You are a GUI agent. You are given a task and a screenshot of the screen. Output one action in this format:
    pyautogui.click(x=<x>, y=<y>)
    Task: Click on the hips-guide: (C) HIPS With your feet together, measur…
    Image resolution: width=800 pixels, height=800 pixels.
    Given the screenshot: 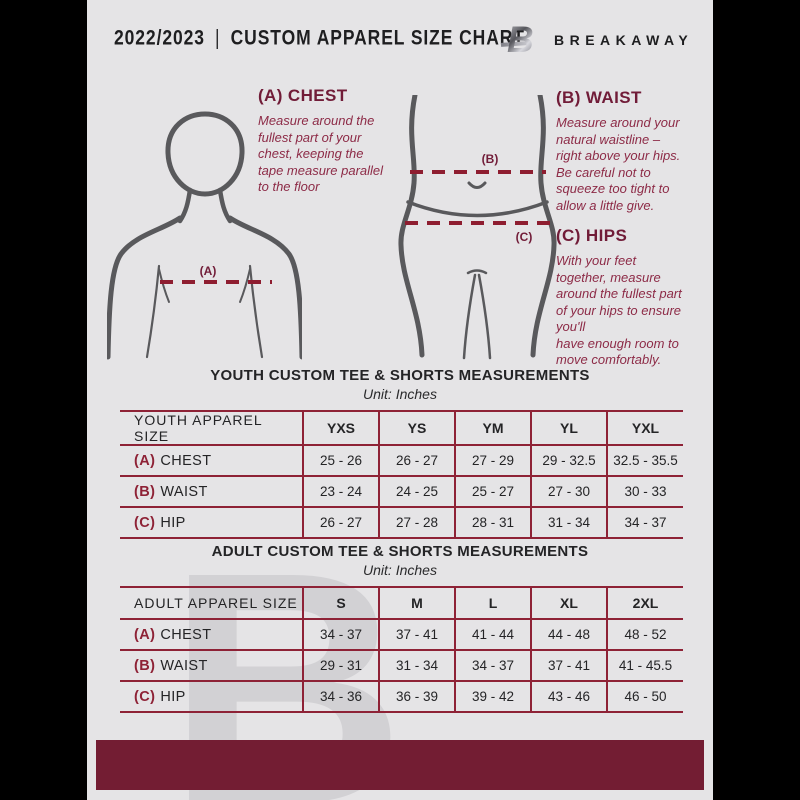 What is the action you would take?
    pyautogui.click(x=634, y=297)
    